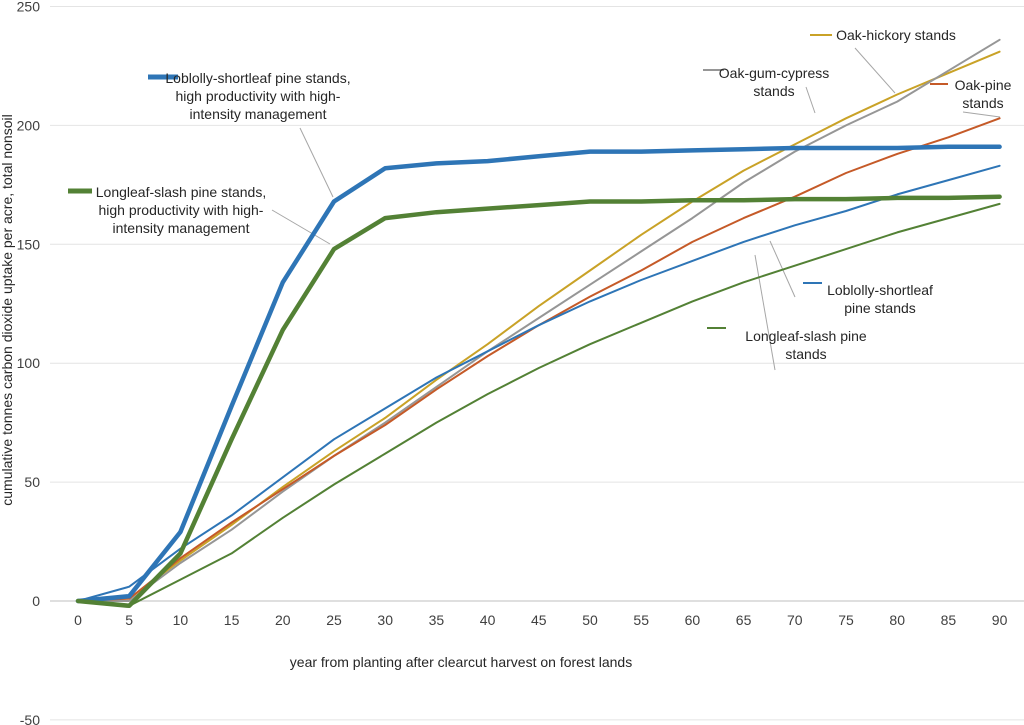 The image size is (1024, 725). What do you see at coordinates (949, 620) in the screenshot?
I see `x-tick-label: 85` at bounding box center [949, 620].